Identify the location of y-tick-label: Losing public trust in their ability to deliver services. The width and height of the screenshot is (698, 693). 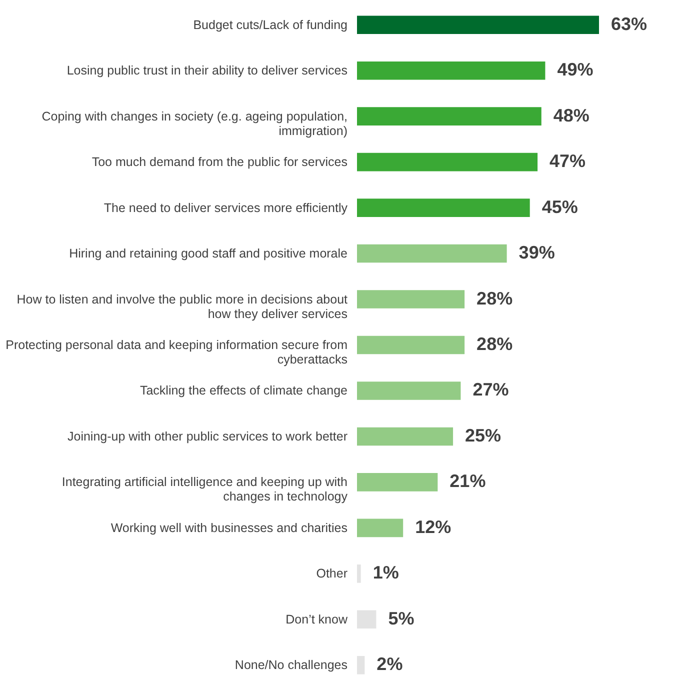
(207, 71).